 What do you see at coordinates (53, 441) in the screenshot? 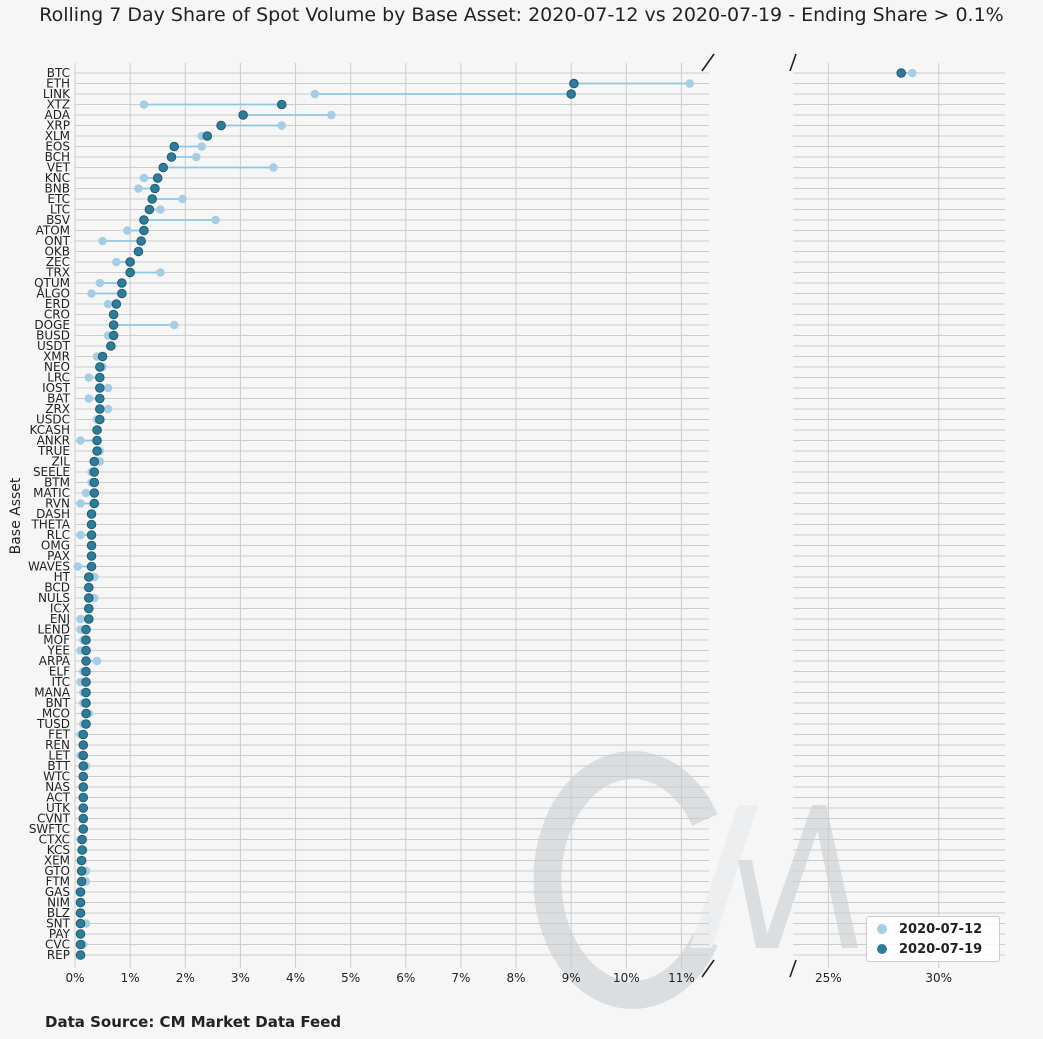
I see `y-tick-label: ANKR` at bounding box center [53, 441].